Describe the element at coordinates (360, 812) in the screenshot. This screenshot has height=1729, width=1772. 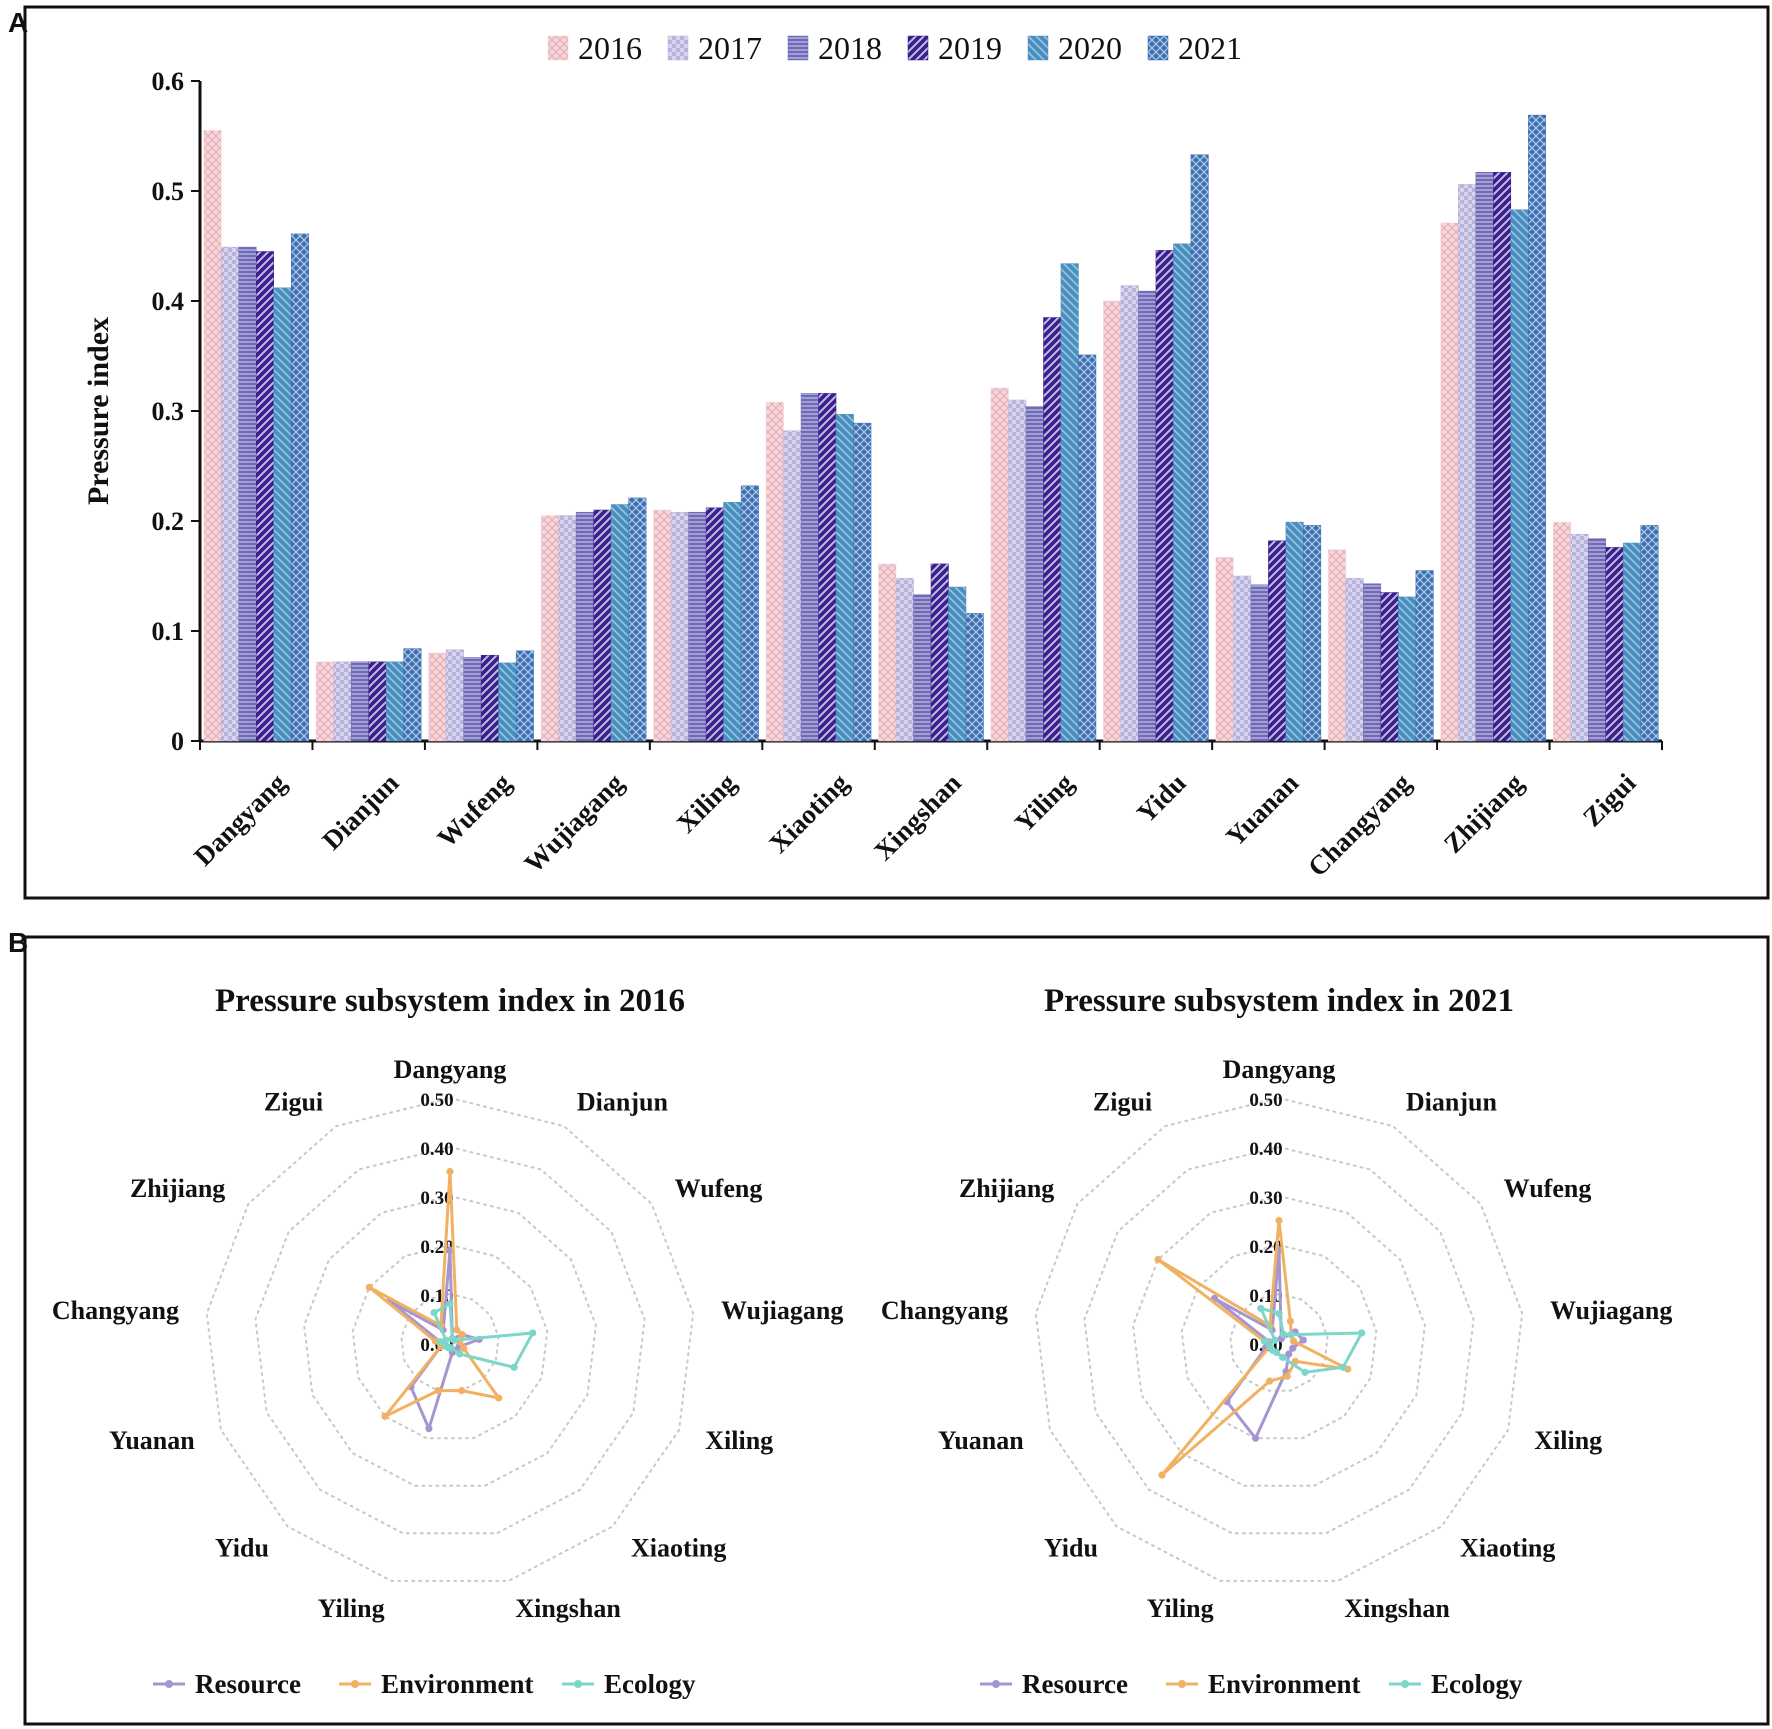
I see `x-tick-label-dianjun: Dianjun` at that location.